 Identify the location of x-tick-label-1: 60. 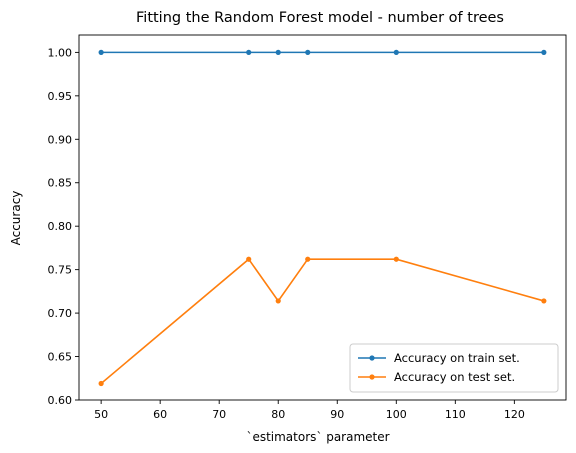
(160, 414).